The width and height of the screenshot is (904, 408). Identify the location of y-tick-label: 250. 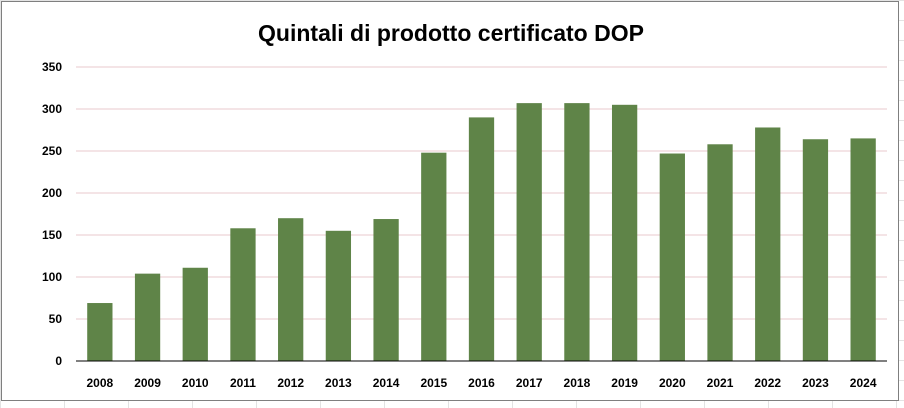
(52, 151).